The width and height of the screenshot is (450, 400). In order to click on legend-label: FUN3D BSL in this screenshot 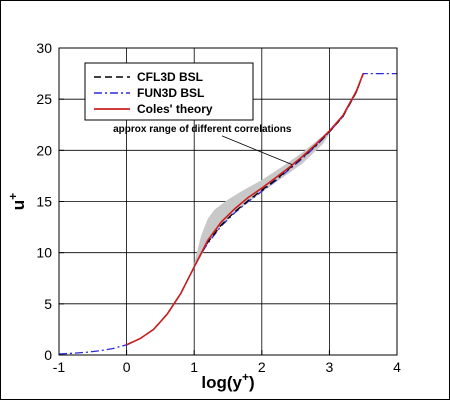, I will do `click(170, 93)`.